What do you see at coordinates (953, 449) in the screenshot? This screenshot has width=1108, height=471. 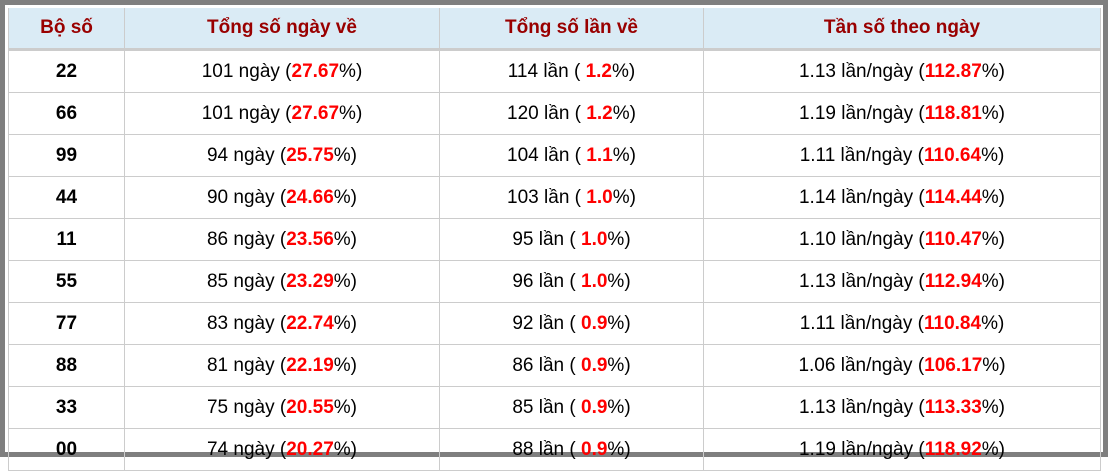 I see `tan-so-pct: 118.92` at bounding box center [953, 449].